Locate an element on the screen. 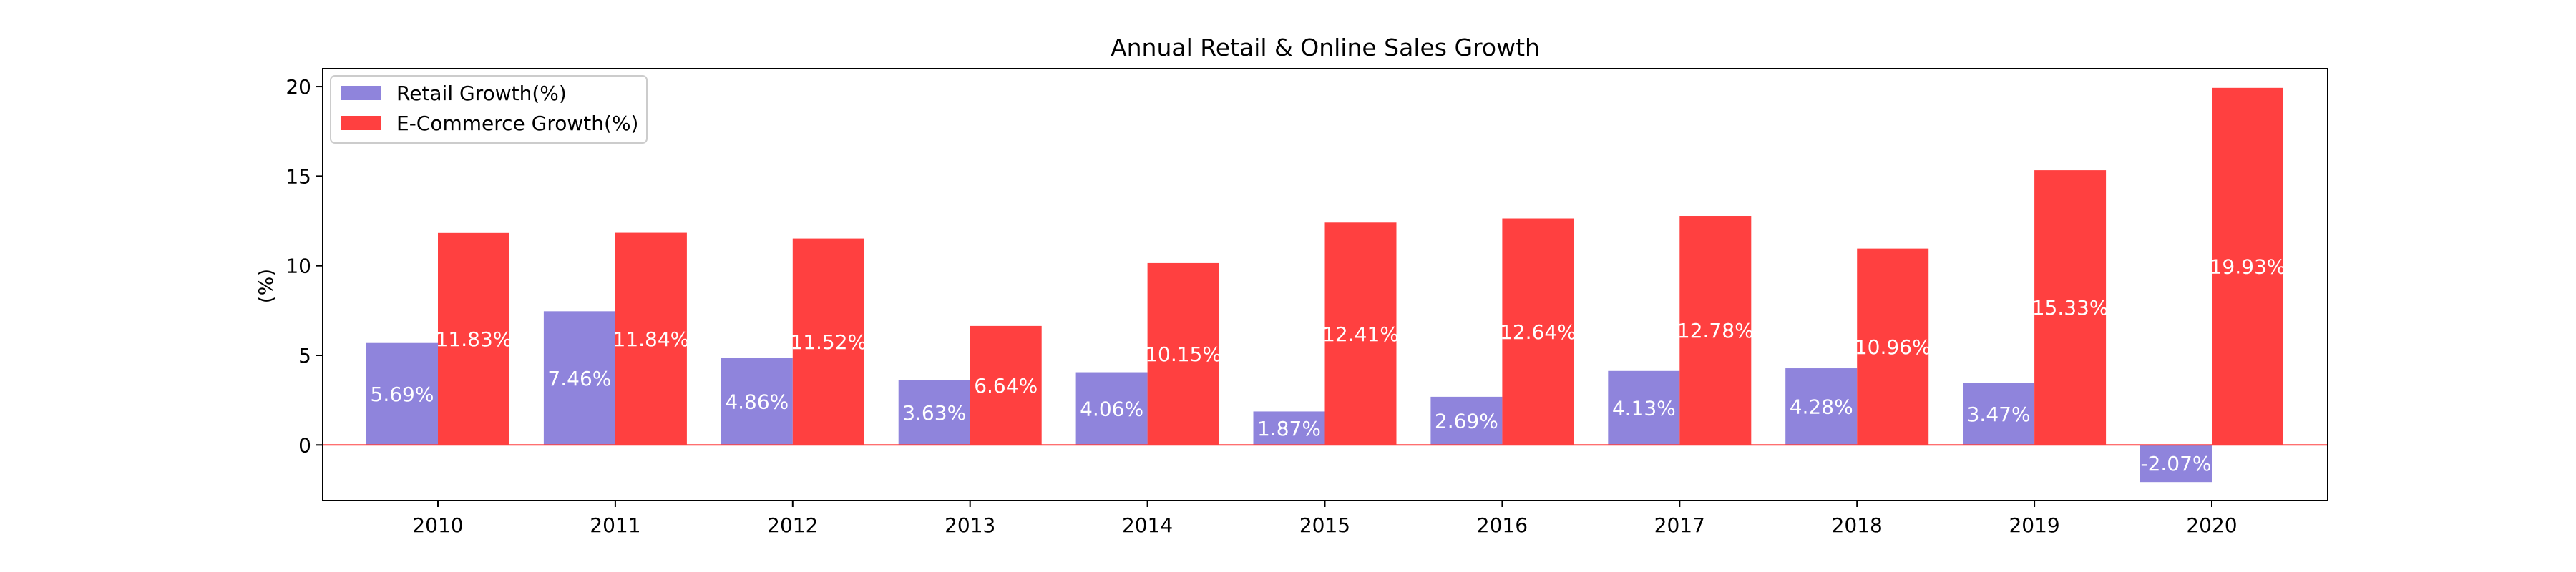 Image resolution: width=2576 pixels, height=572 pixels. legend-box is located at coordinates (489, 109).